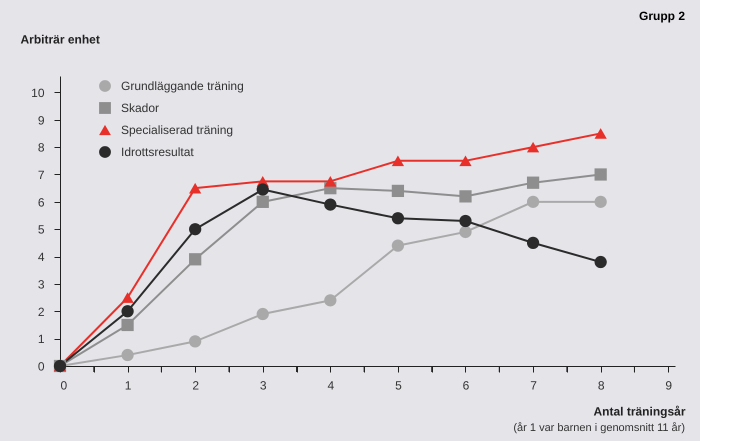 This screenshot has height=441, width=729. I want to click on x-tick-label: 7, so click(534, 385).